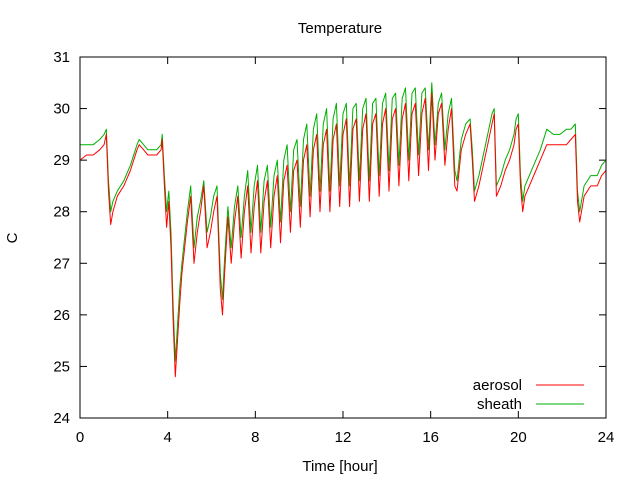 The height and width of the screenshot is (480, 640). What do you see at coordinates (339, 466) in the screenshot?
I see `x-axis-label: Time [hour]` at bounding box center [339, 466].